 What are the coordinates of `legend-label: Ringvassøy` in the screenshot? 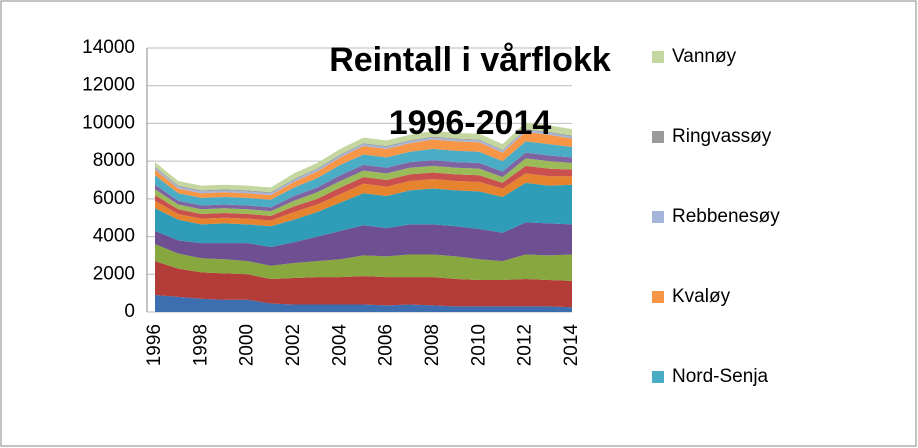 It's located at (722, 136).